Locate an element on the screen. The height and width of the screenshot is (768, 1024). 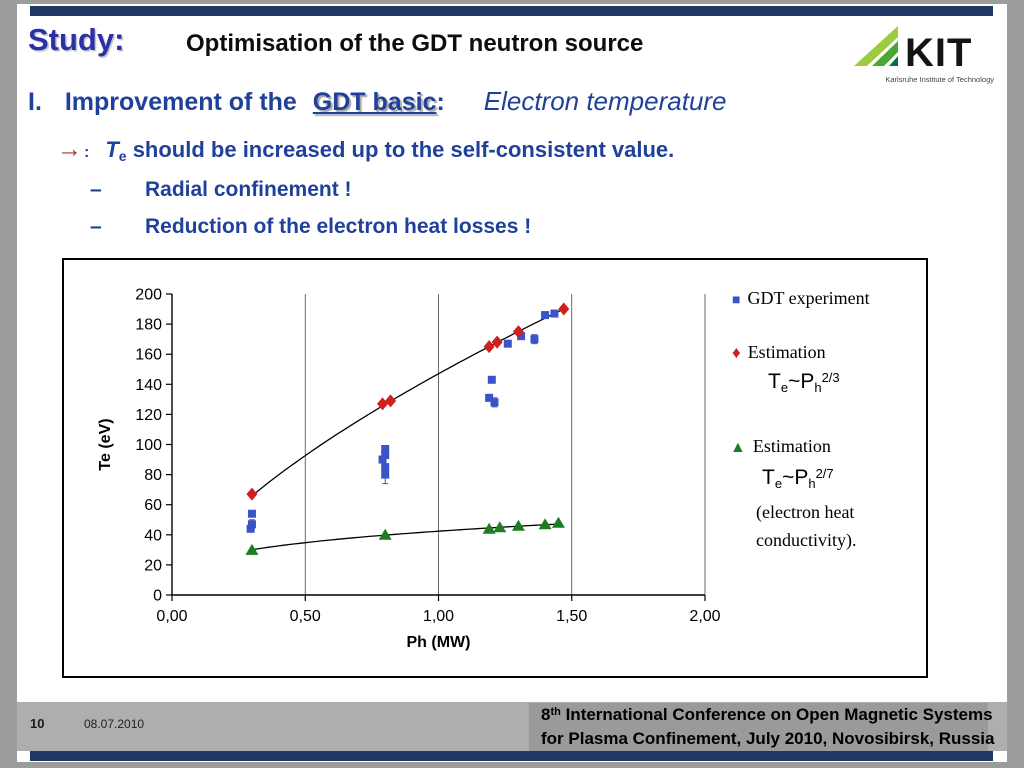
page-number: 10 is located at coordinates (37, 723).